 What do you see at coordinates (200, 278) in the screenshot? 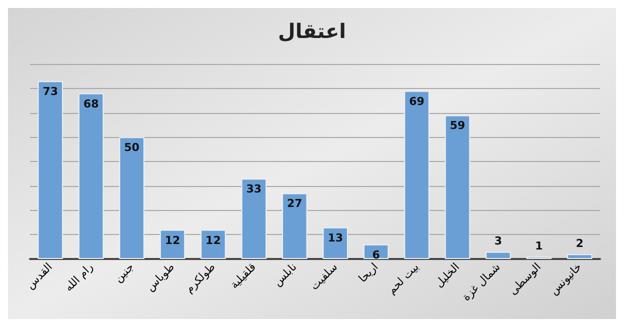
I see `x-tick-label: طولكرم` at bounding box center [200, 278].